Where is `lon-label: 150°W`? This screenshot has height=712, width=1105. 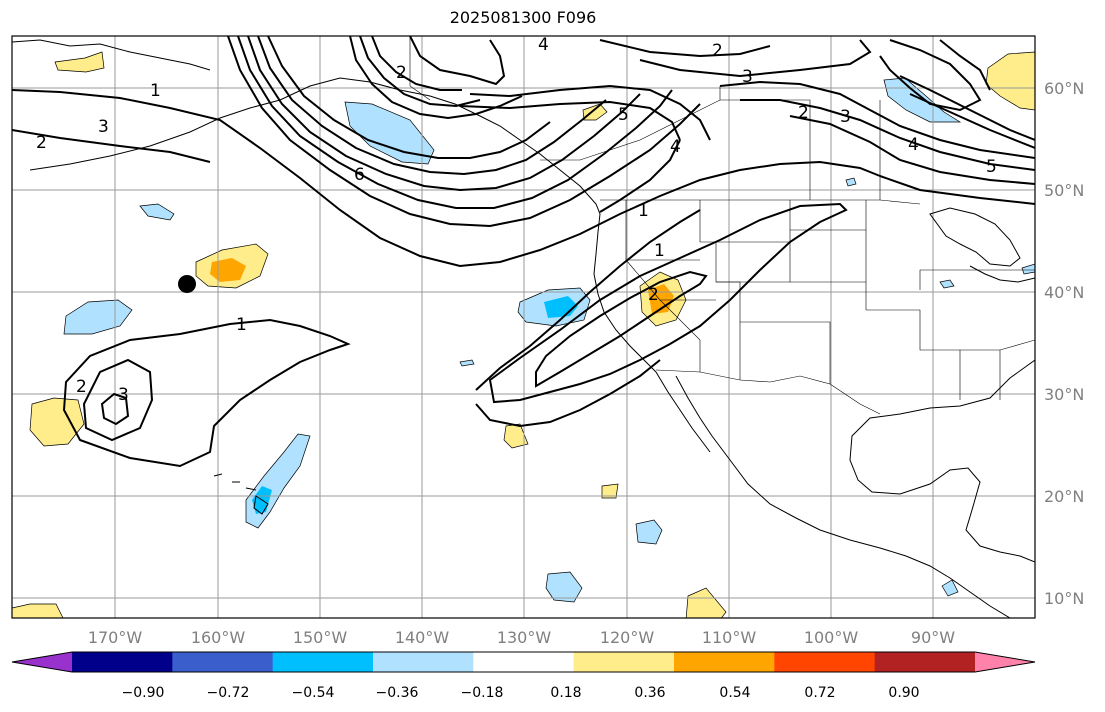 lon-label: 150°W is located at coordinates (320, 637).